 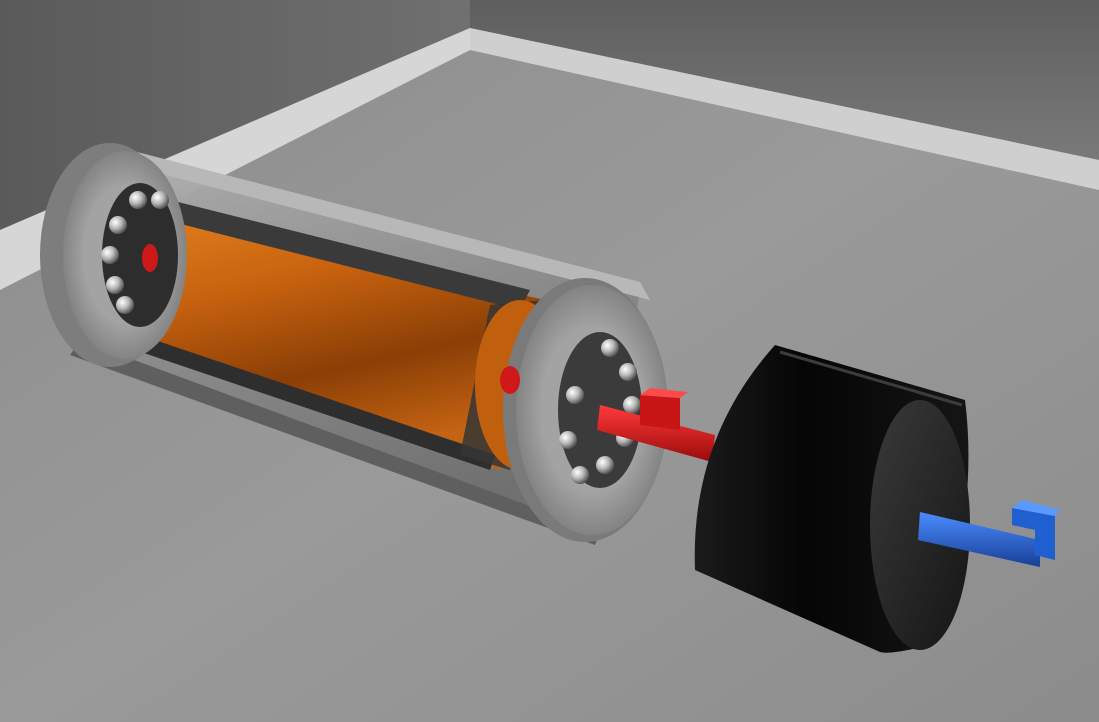 I want to click on housing-top-rim, so click(x=380, y=222).